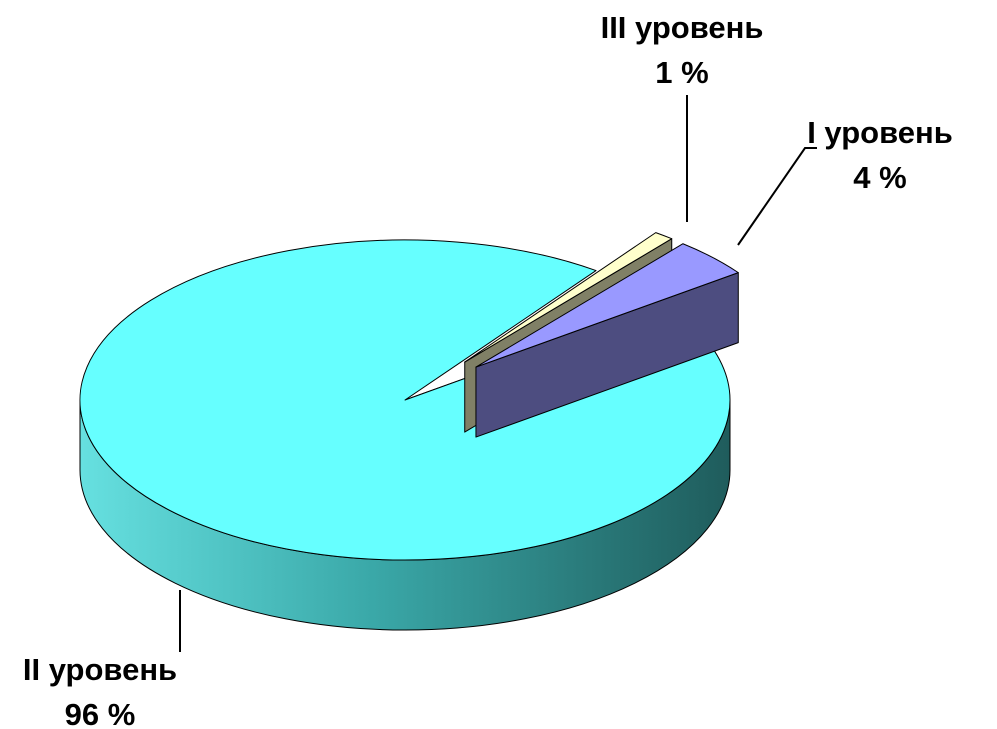 The image size is (997, 729). I want to click on slice-value-label: 1 %, so click(681, 72).